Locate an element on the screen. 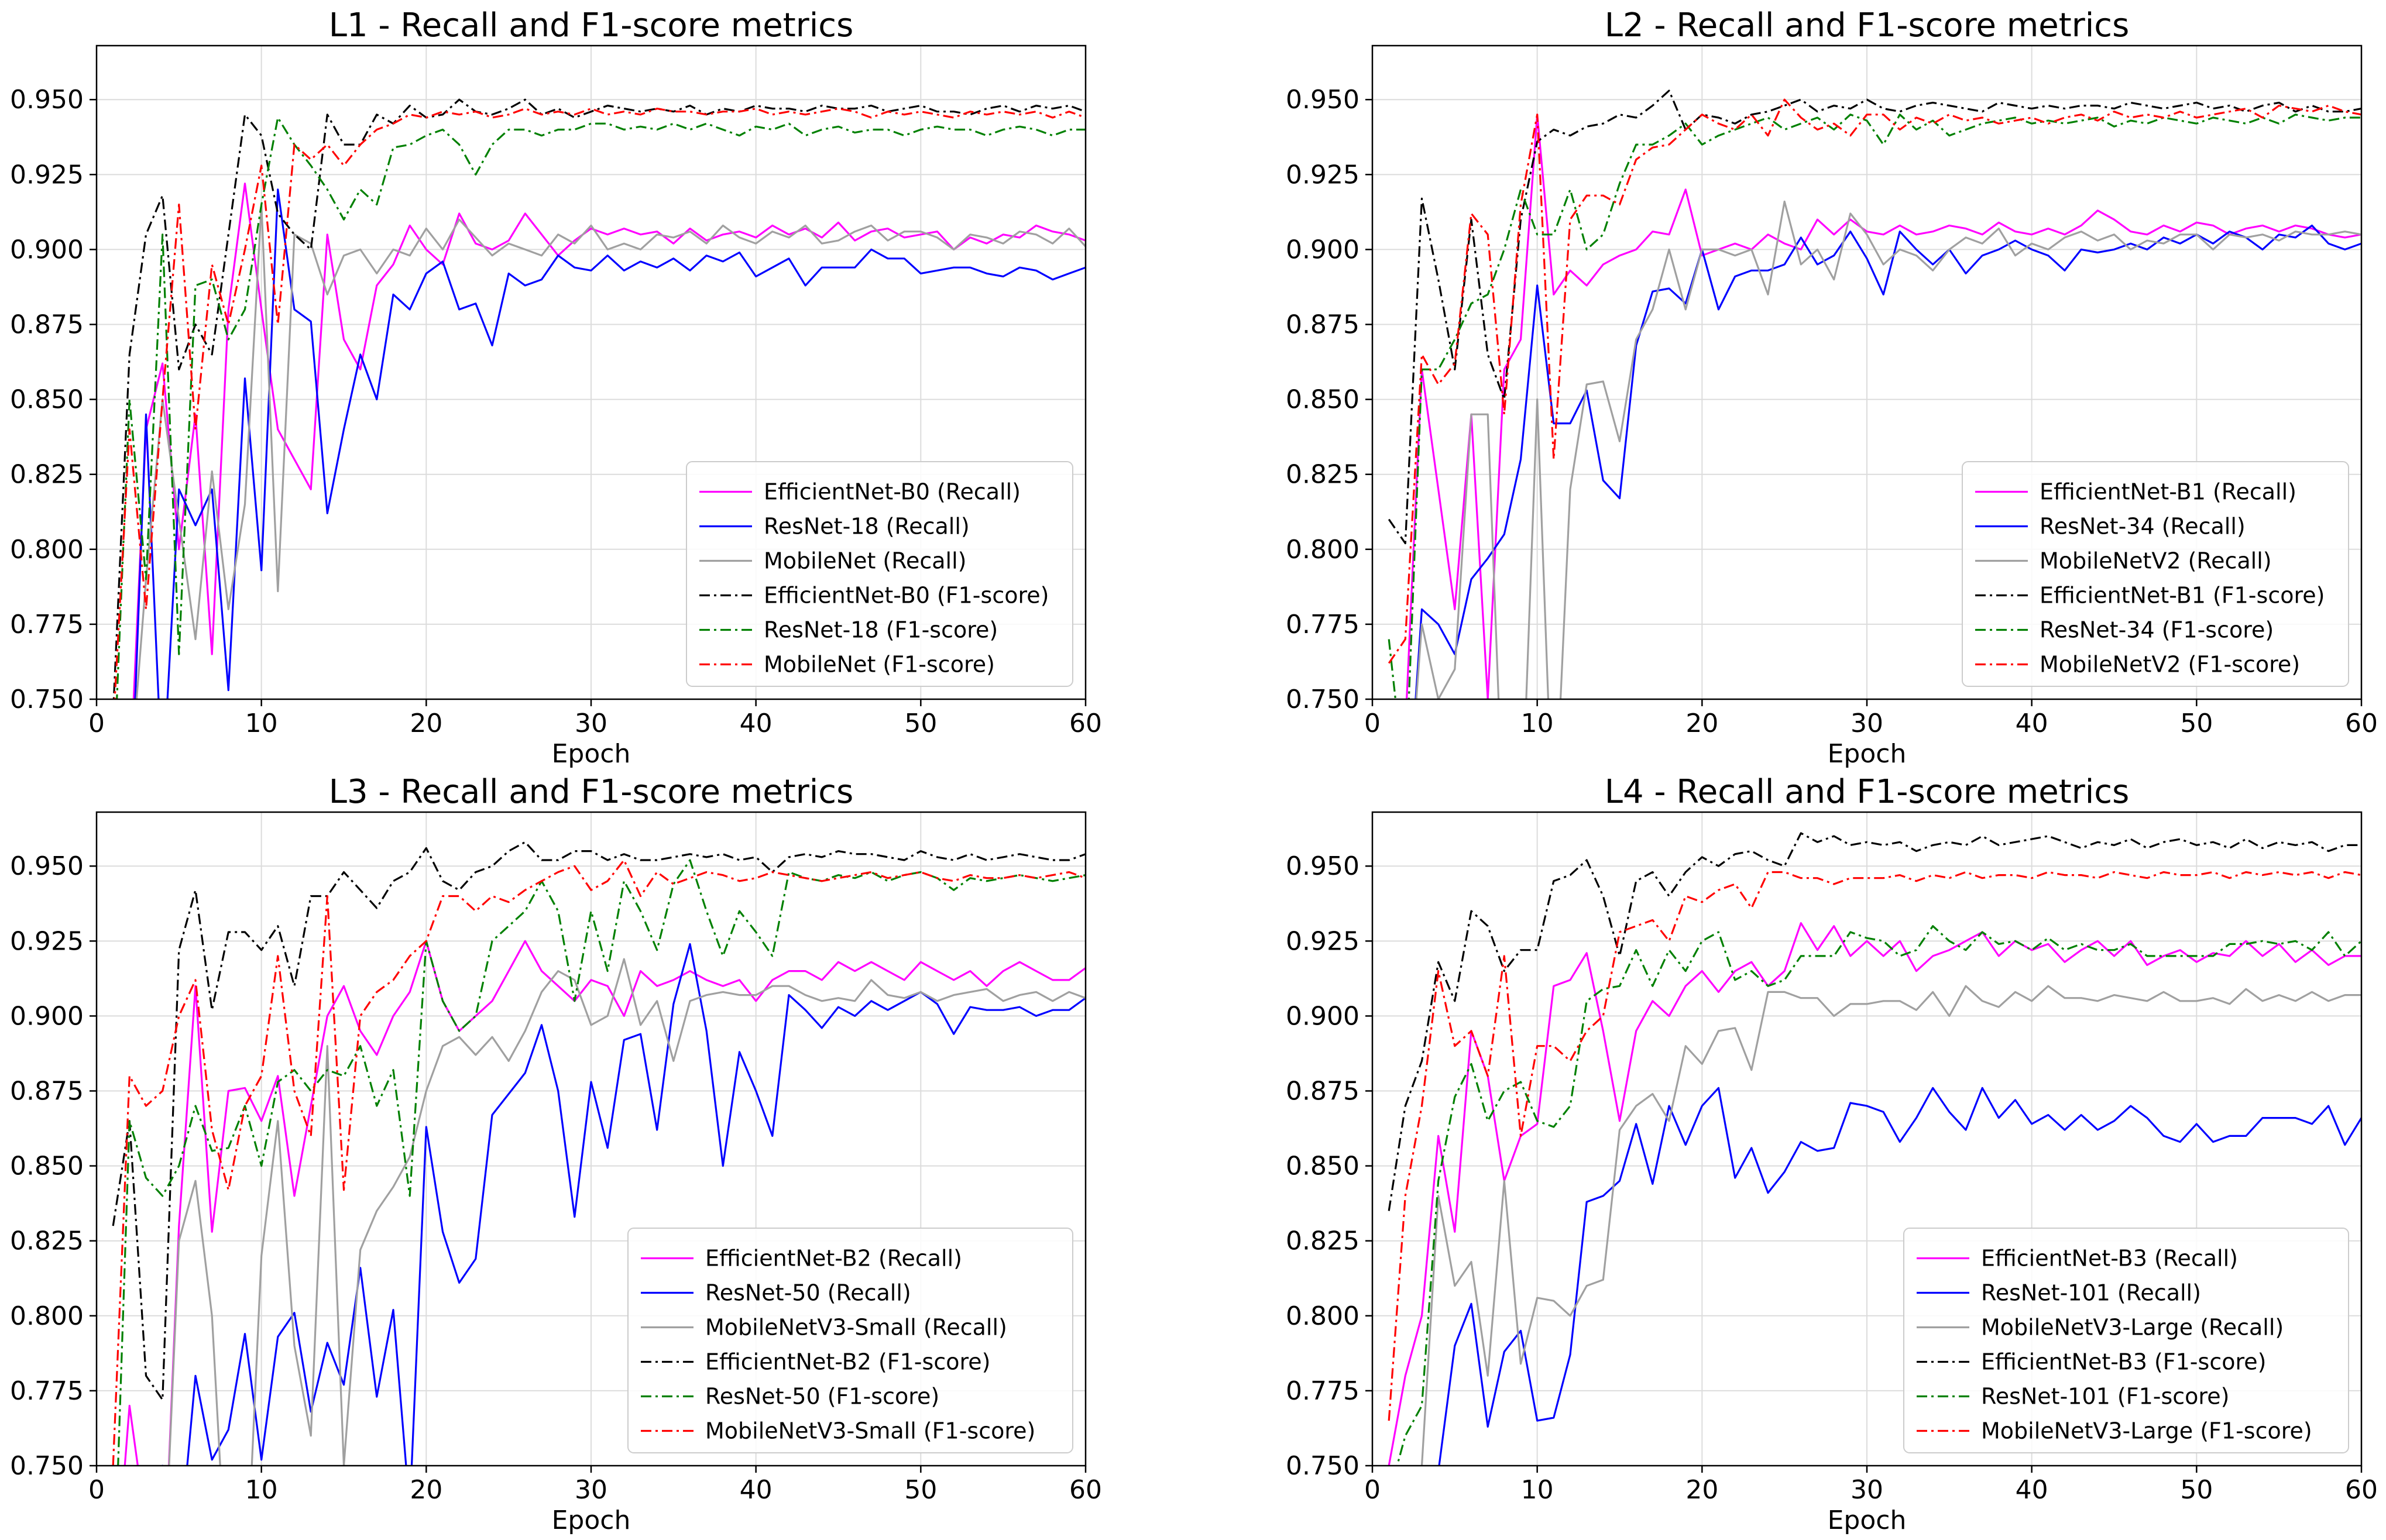  y-tick-label: 0.750 is located at coordinates (1323, 1466).